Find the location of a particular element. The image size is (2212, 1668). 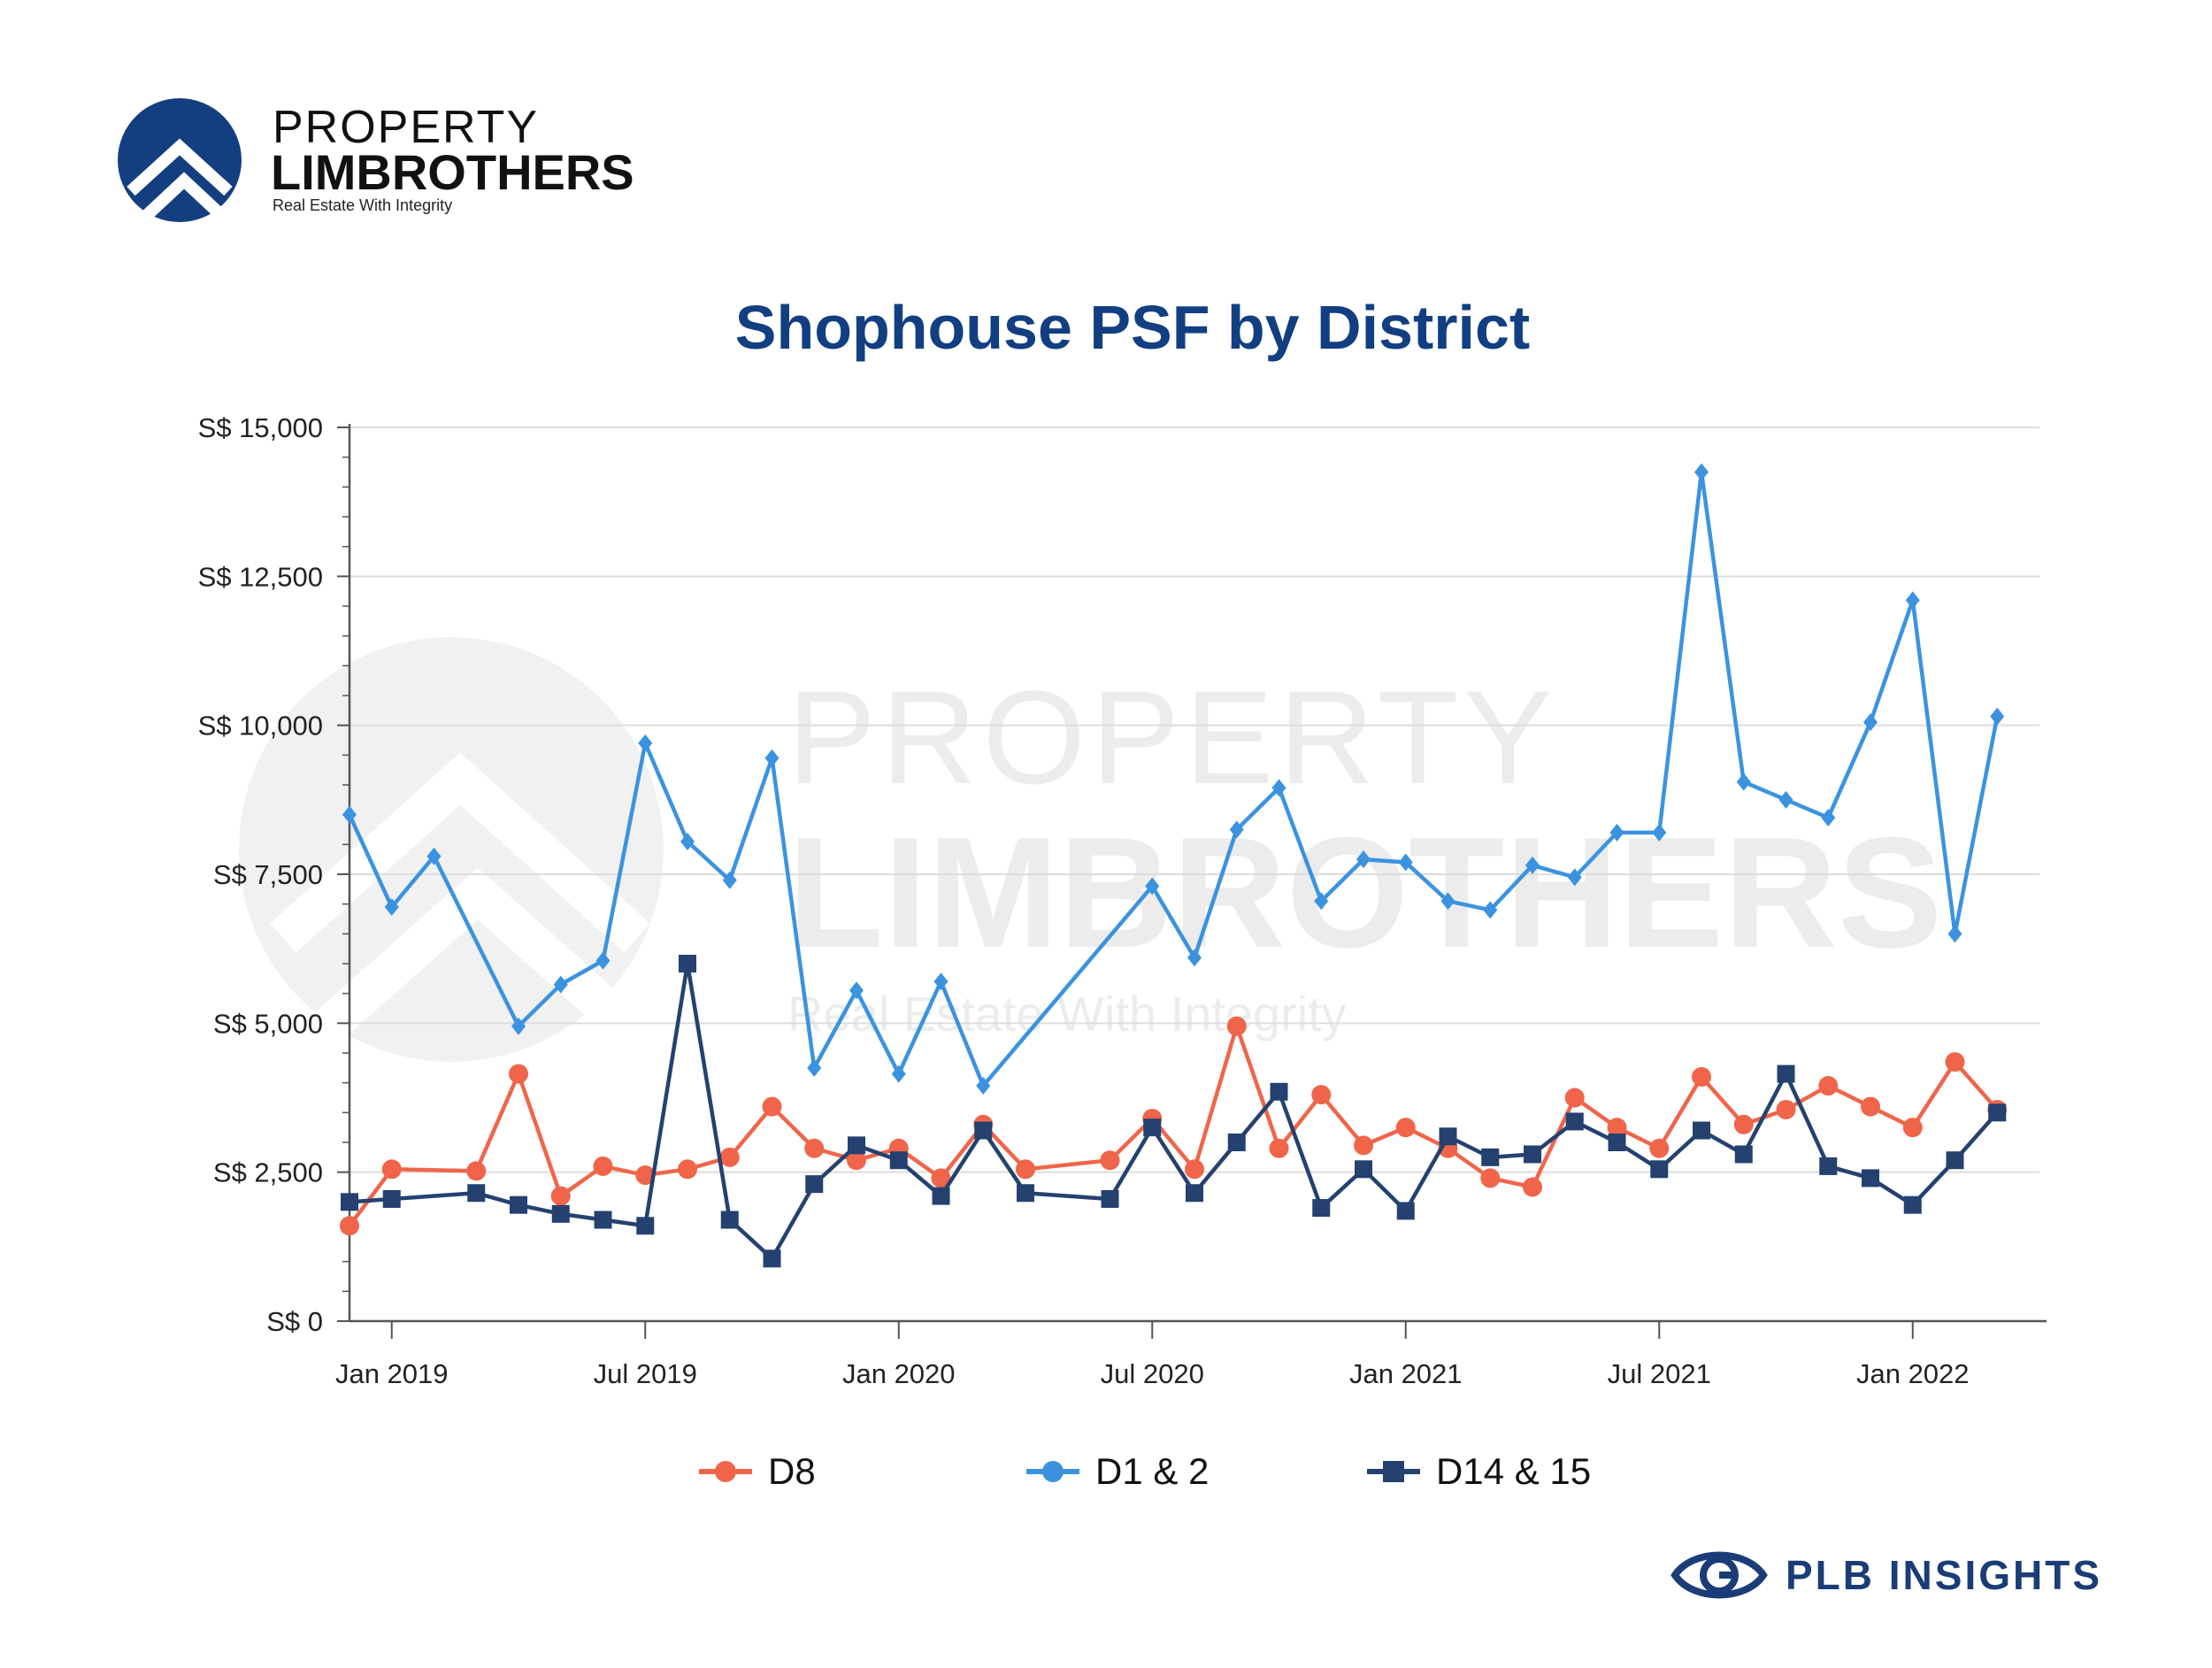

y-tick-label: S$ 12,500 is located at coordinates (261, 576).